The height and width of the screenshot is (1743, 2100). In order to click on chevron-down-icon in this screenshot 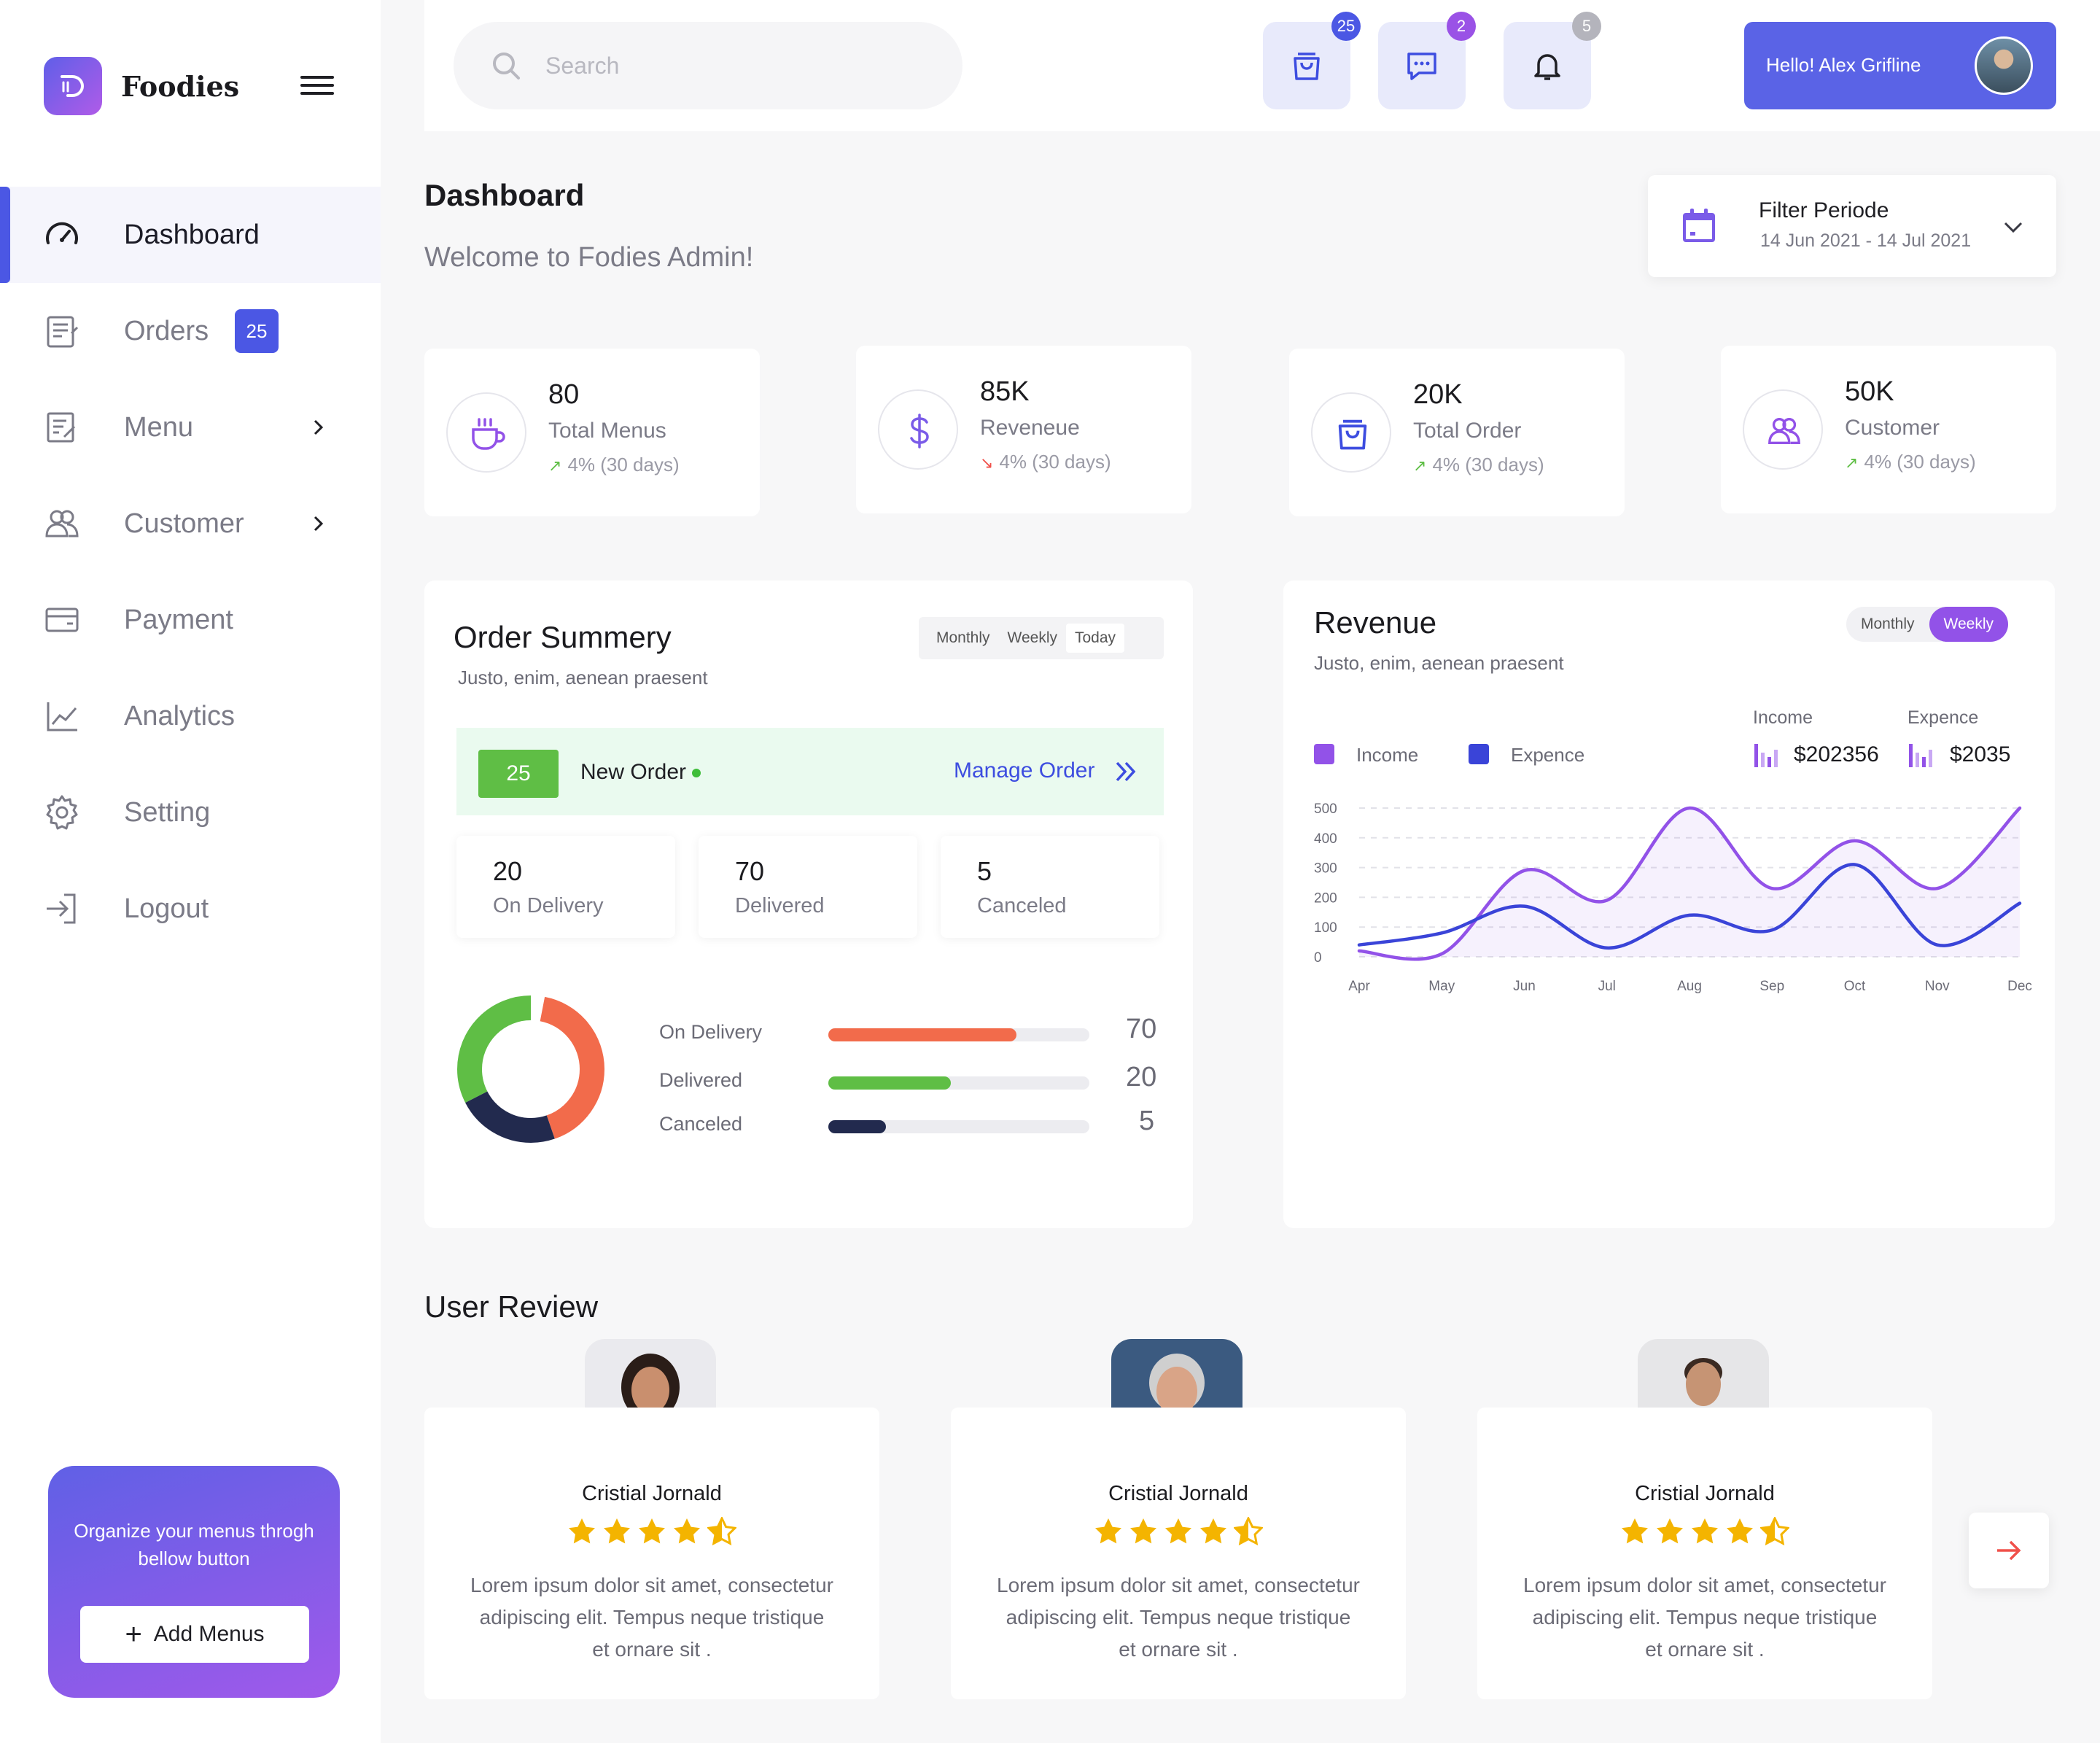, I will do `click(2013, 227)`.